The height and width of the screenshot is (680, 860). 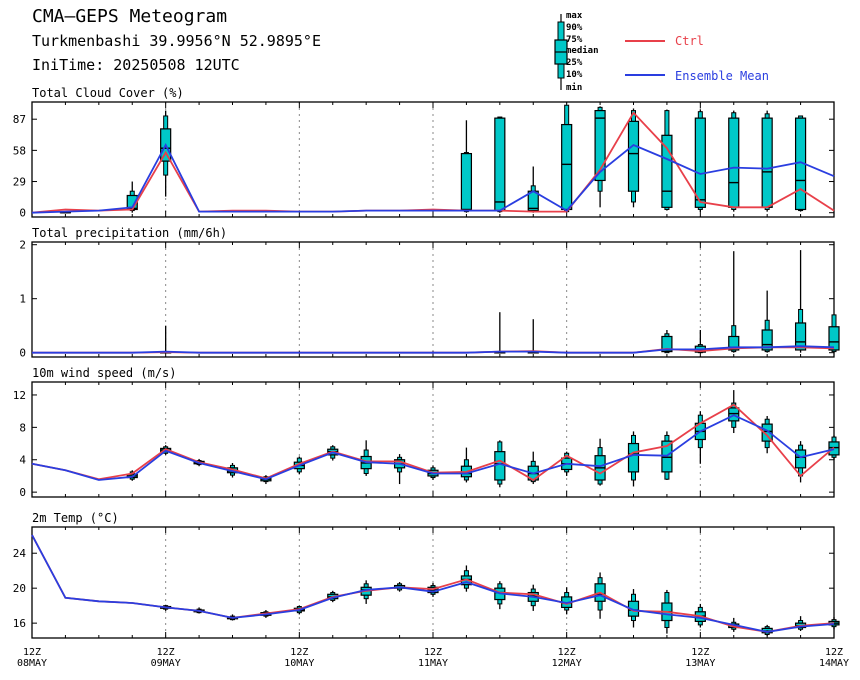 What do you see at coordinates (574, 87) in the screenshot?
I see `legend-box-label: min` at bounding box center [574, 87].